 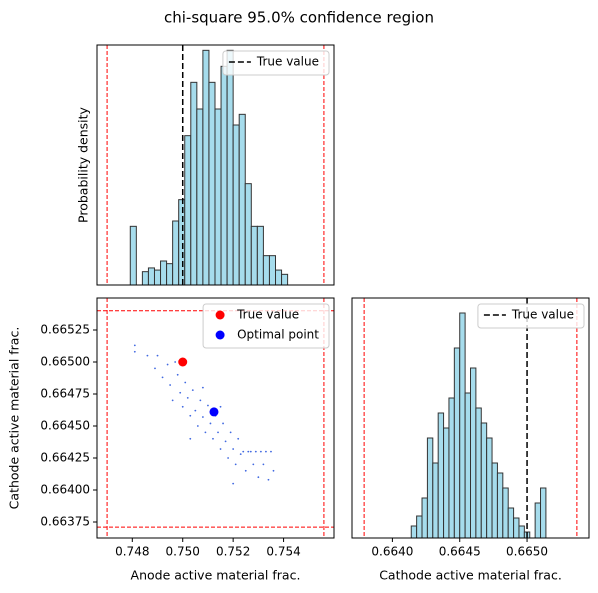 I want to click on x-axis-label: Anode active material frac., so click(x=216, y=575).